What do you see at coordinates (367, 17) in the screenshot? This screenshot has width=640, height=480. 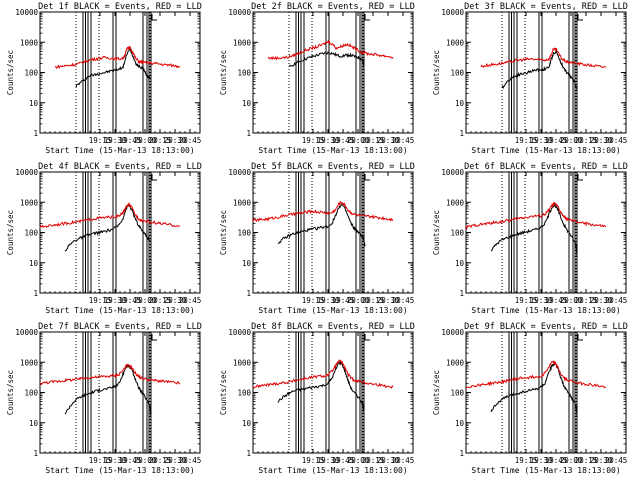 I see `bracket-marker` at bounding box center [367, 17].